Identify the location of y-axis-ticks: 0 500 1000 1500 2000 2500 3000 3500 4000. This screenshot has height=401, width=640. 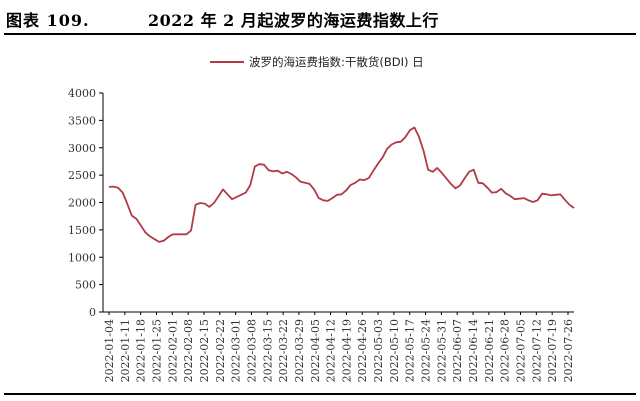
(85, 203).